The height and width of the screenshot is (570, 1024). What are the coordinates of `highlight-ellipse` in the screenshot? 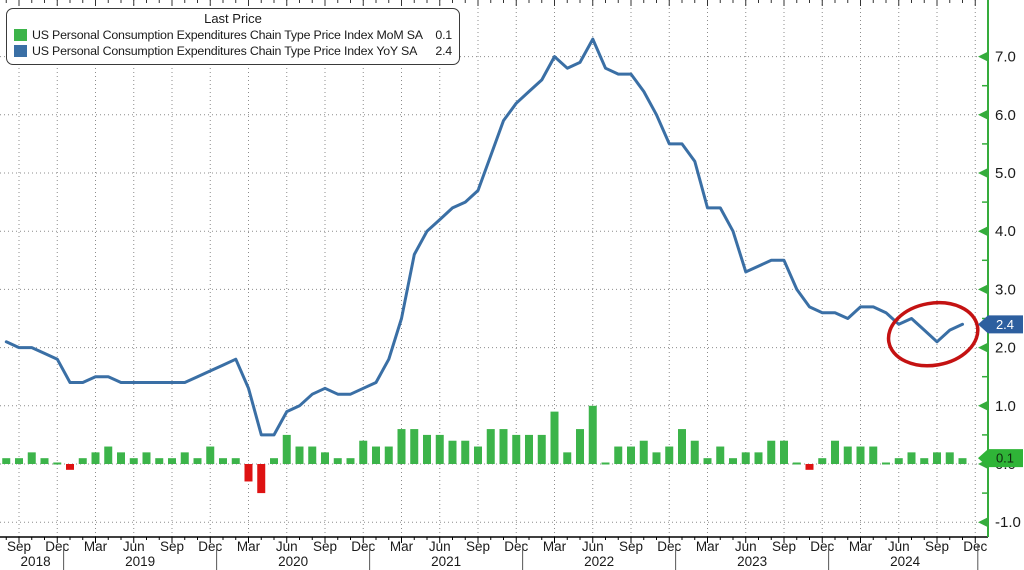 It's located at (933, 334).